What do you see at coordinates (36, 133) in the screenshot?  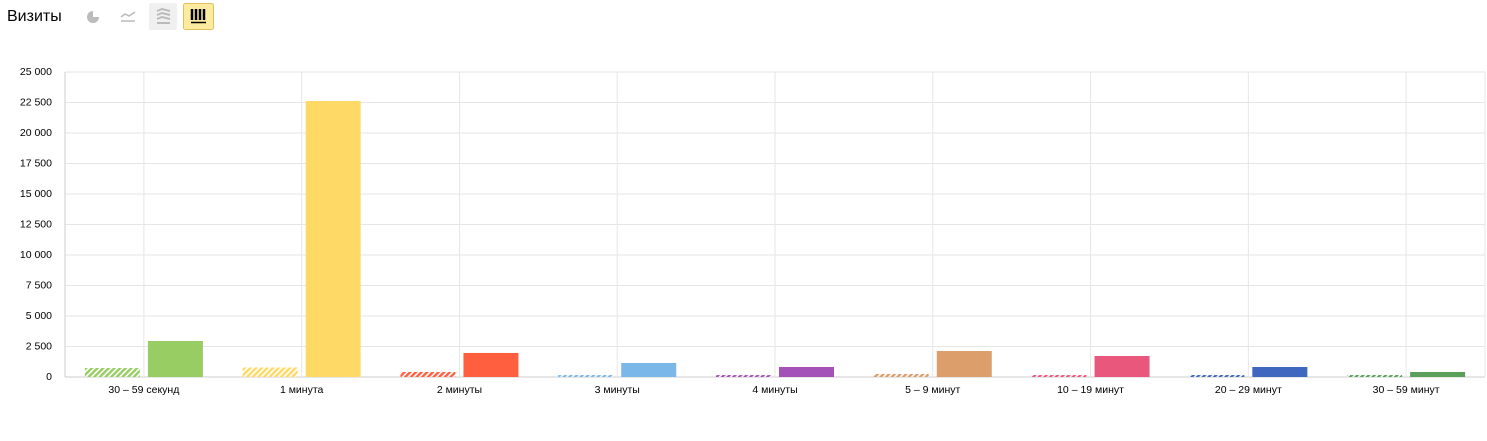 I see `y-tick-label: 20 000` at bounding box center [36, 133].